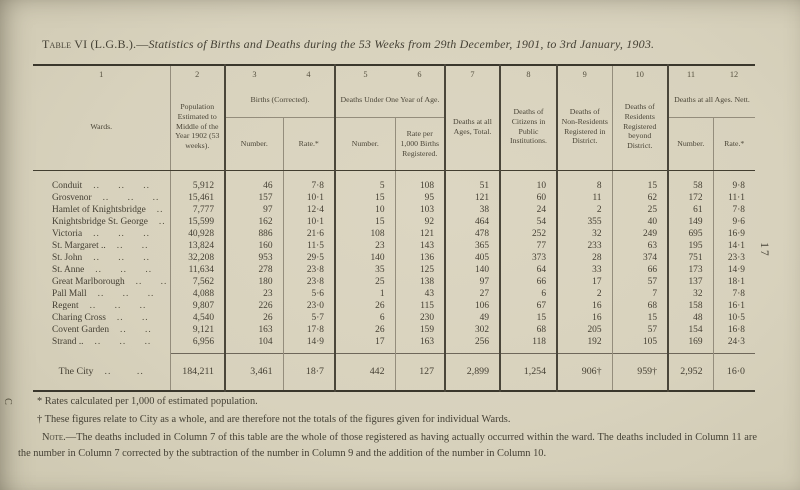  I want to click on value-cell: 23·0, so click(309, 306).